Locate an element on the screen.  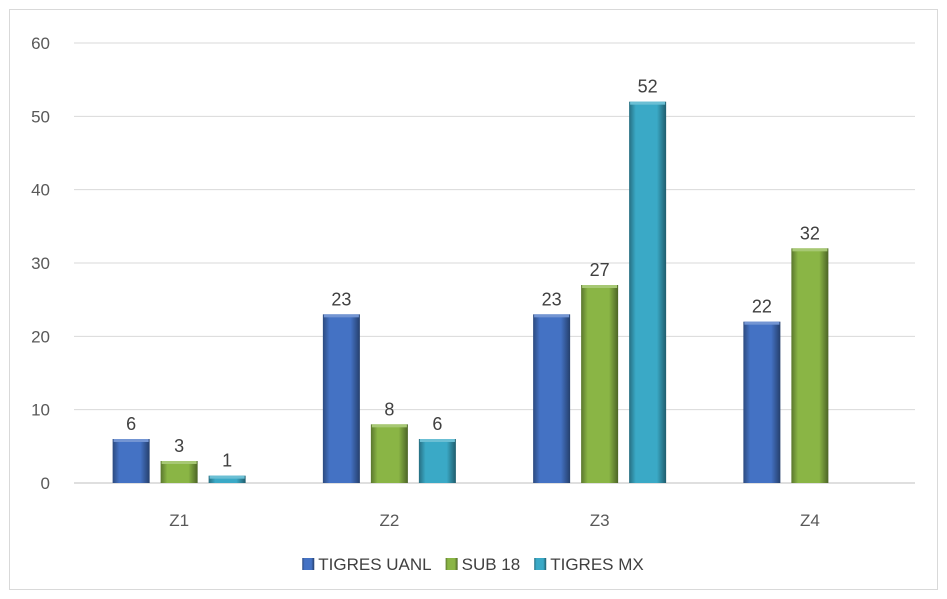
data-label: 3 is located at coordinates (179, 446).